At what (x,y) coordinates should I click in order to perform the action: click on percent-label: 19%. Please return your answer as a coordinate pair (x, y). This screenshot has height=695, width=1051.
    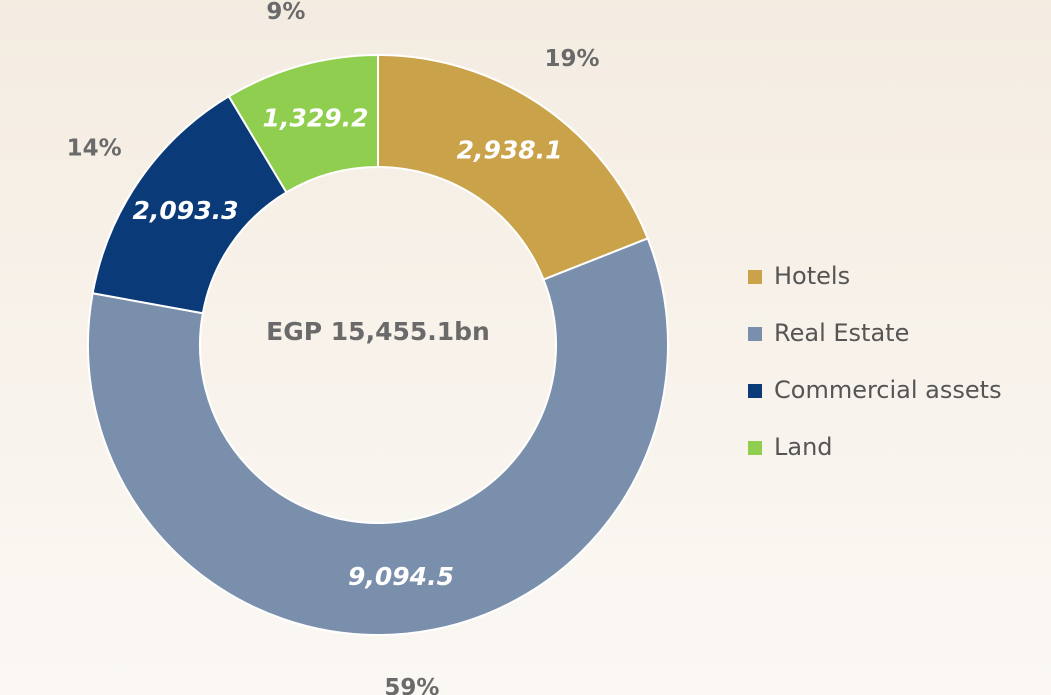
    Looking at the image, I should click on (571, 59).